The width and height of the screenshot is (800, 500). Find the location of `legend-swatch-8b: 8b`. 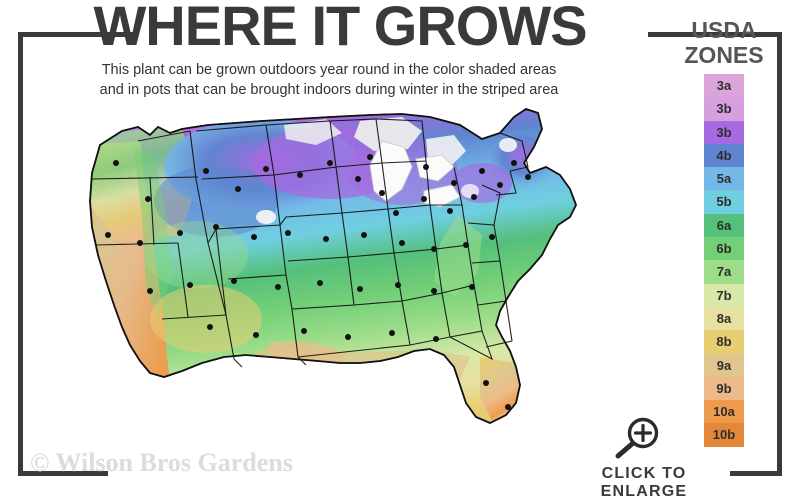

legend-swatch-8b: 8b is located at coordinates (724, 342).